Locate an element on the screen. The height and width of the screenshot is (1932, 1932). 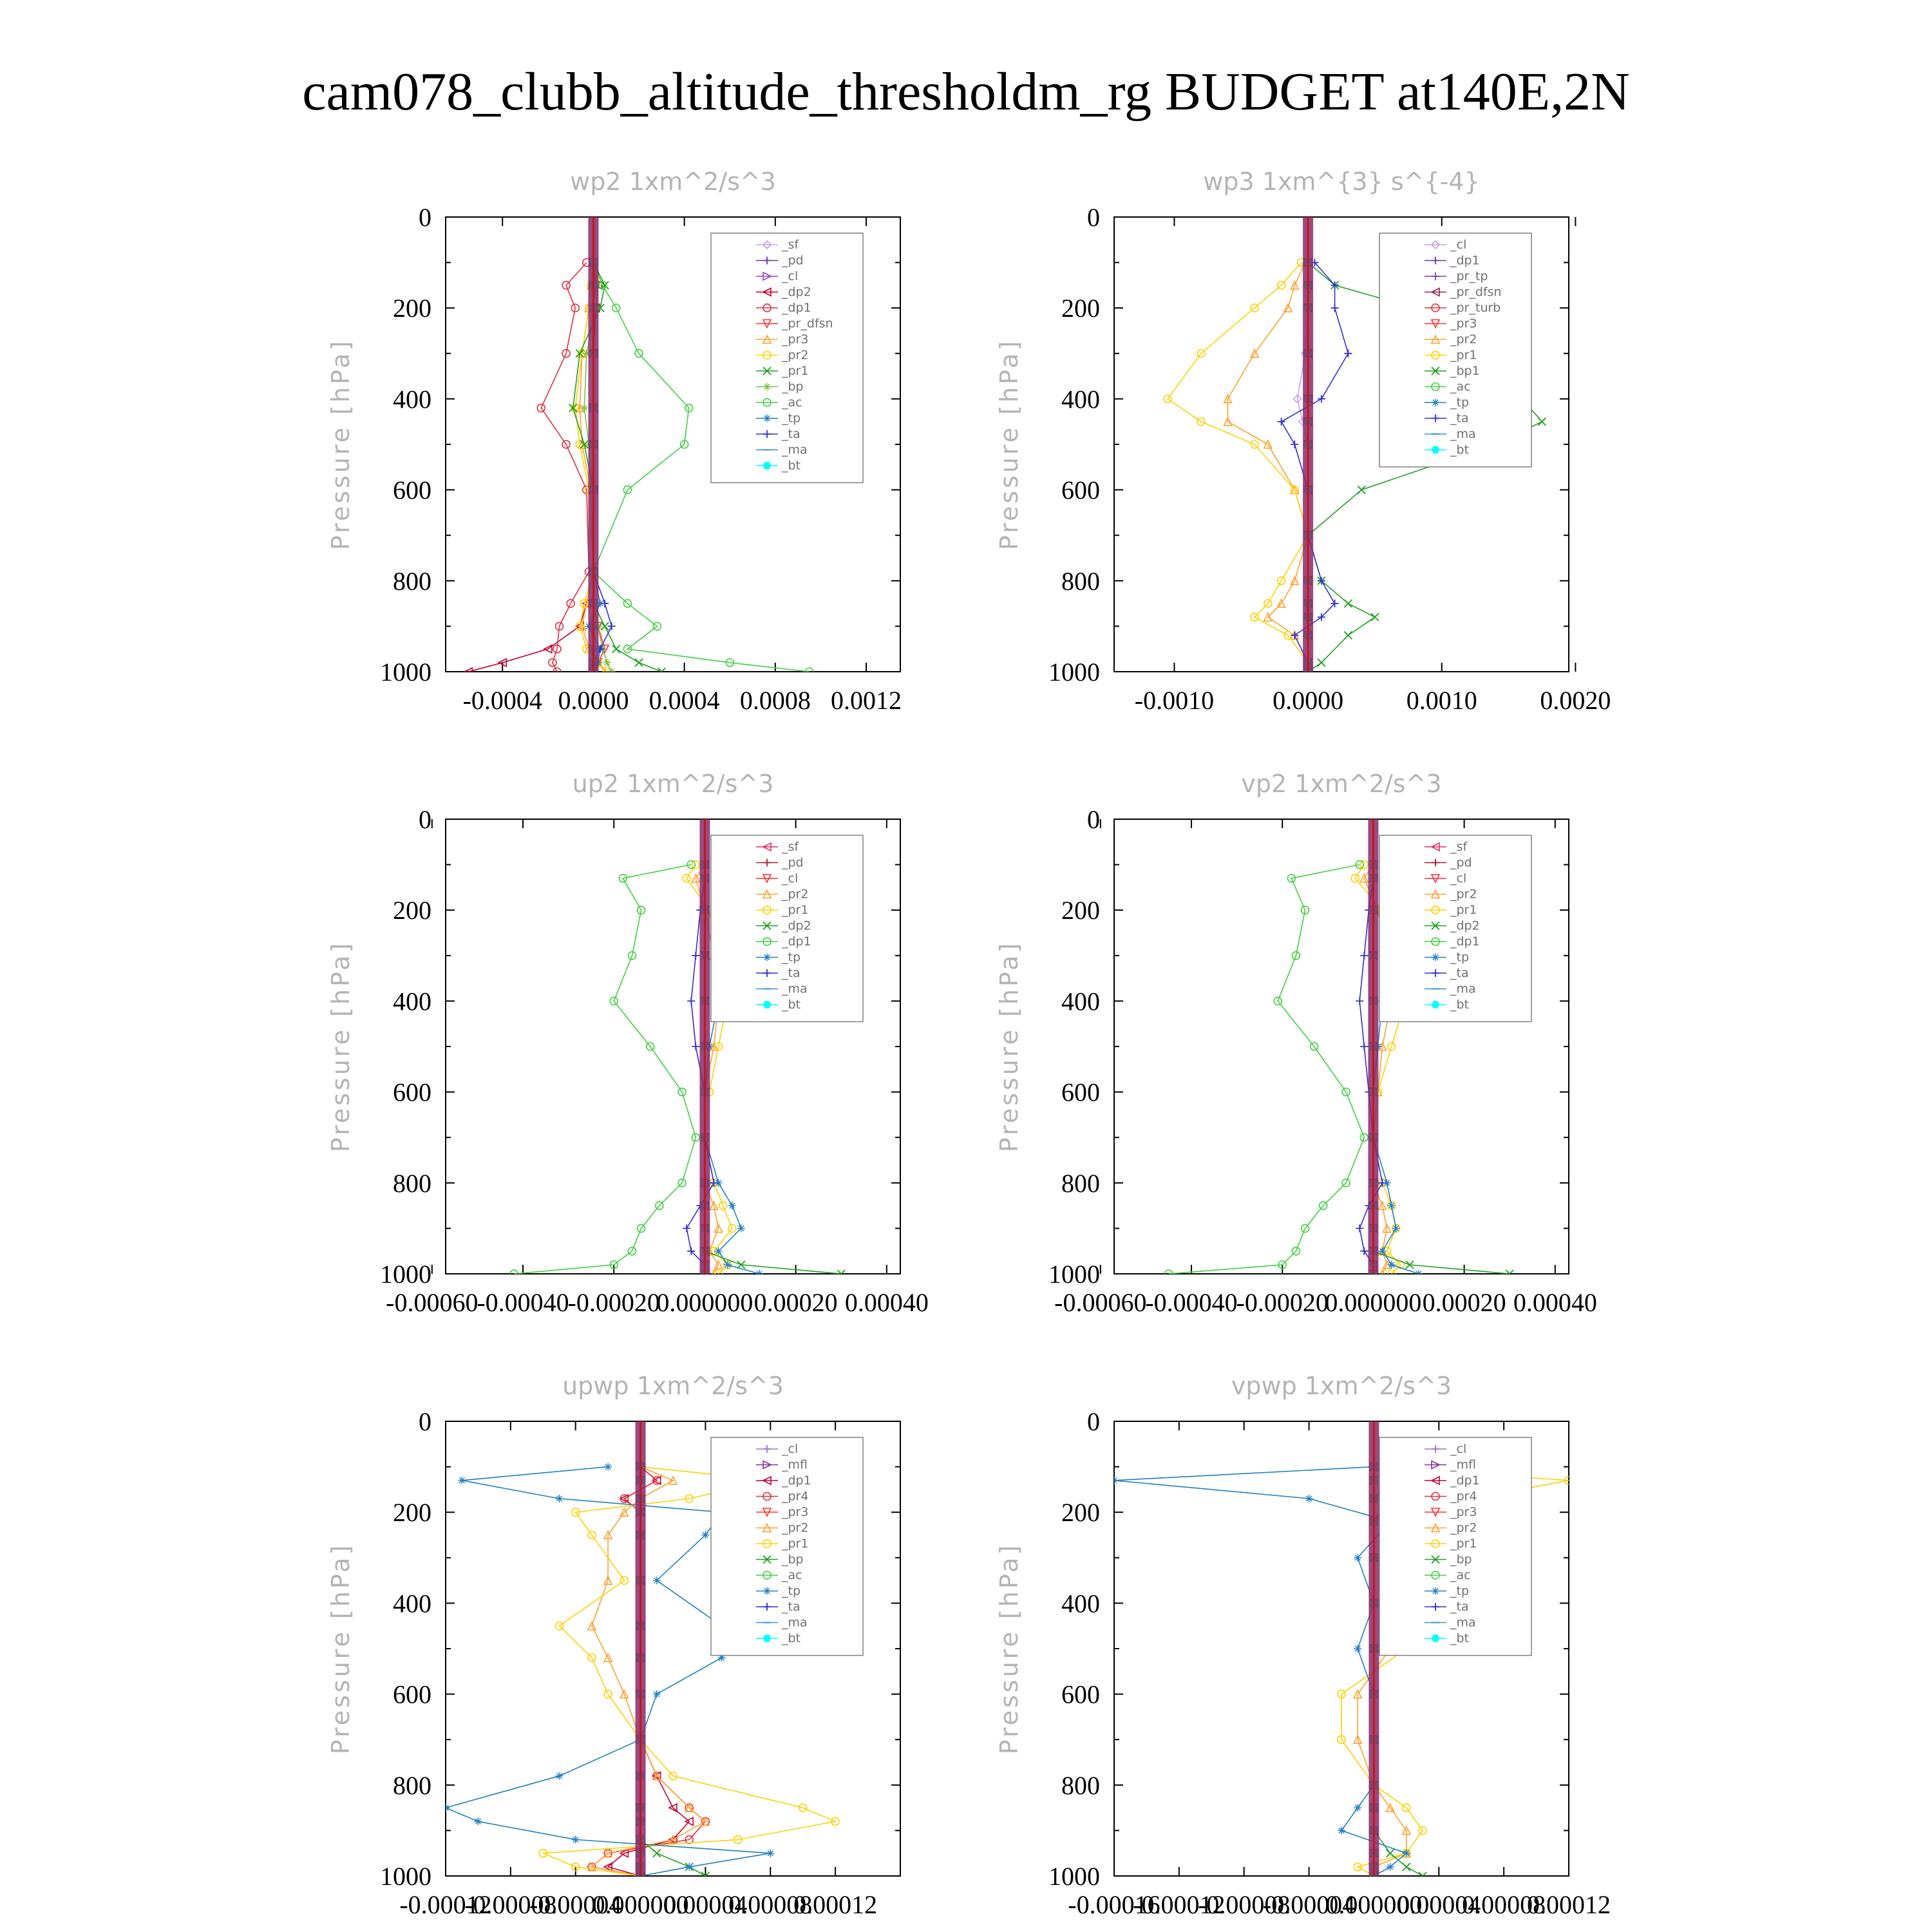
legend-label: _pd is located at coordinates (1461, 863).